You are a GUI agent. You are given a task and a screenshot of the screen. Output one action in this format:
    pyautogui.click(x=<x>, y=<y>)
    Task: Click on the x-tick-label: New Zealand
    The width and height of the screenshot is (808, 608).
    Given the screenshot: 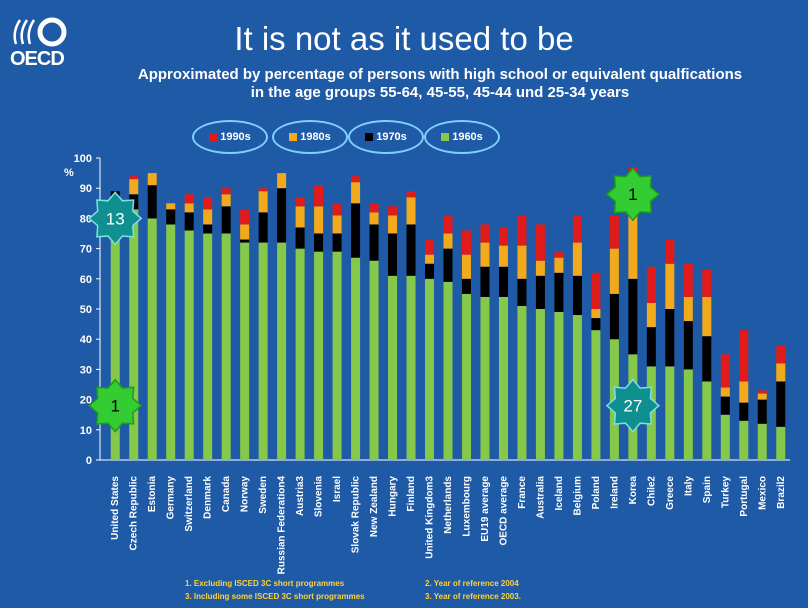 What is the action you would take?
    pyautogui.click(x=374, y=506)
    